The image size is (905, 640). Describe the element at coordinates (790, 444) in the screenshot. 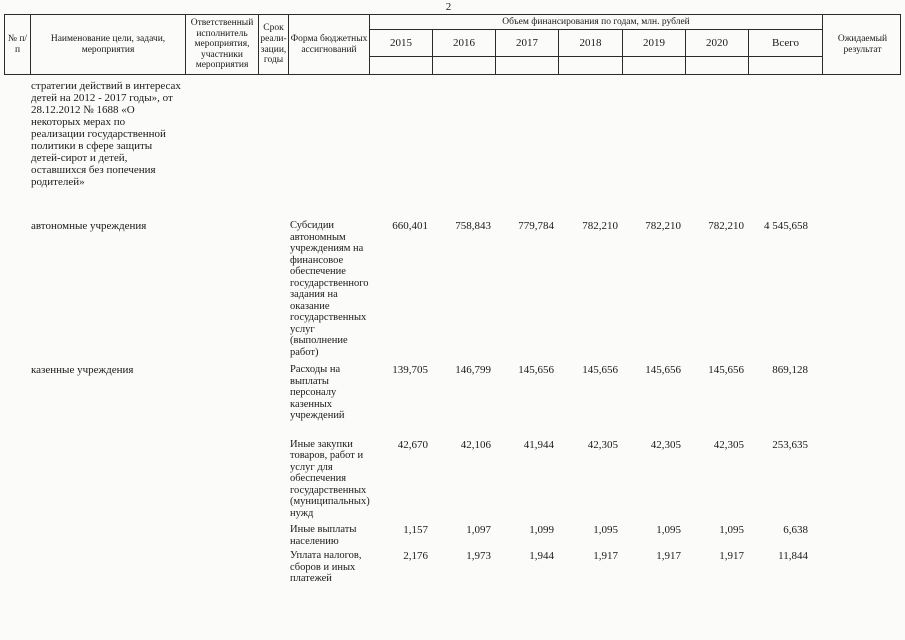

I see `row-value-total: 253,635` at that location.